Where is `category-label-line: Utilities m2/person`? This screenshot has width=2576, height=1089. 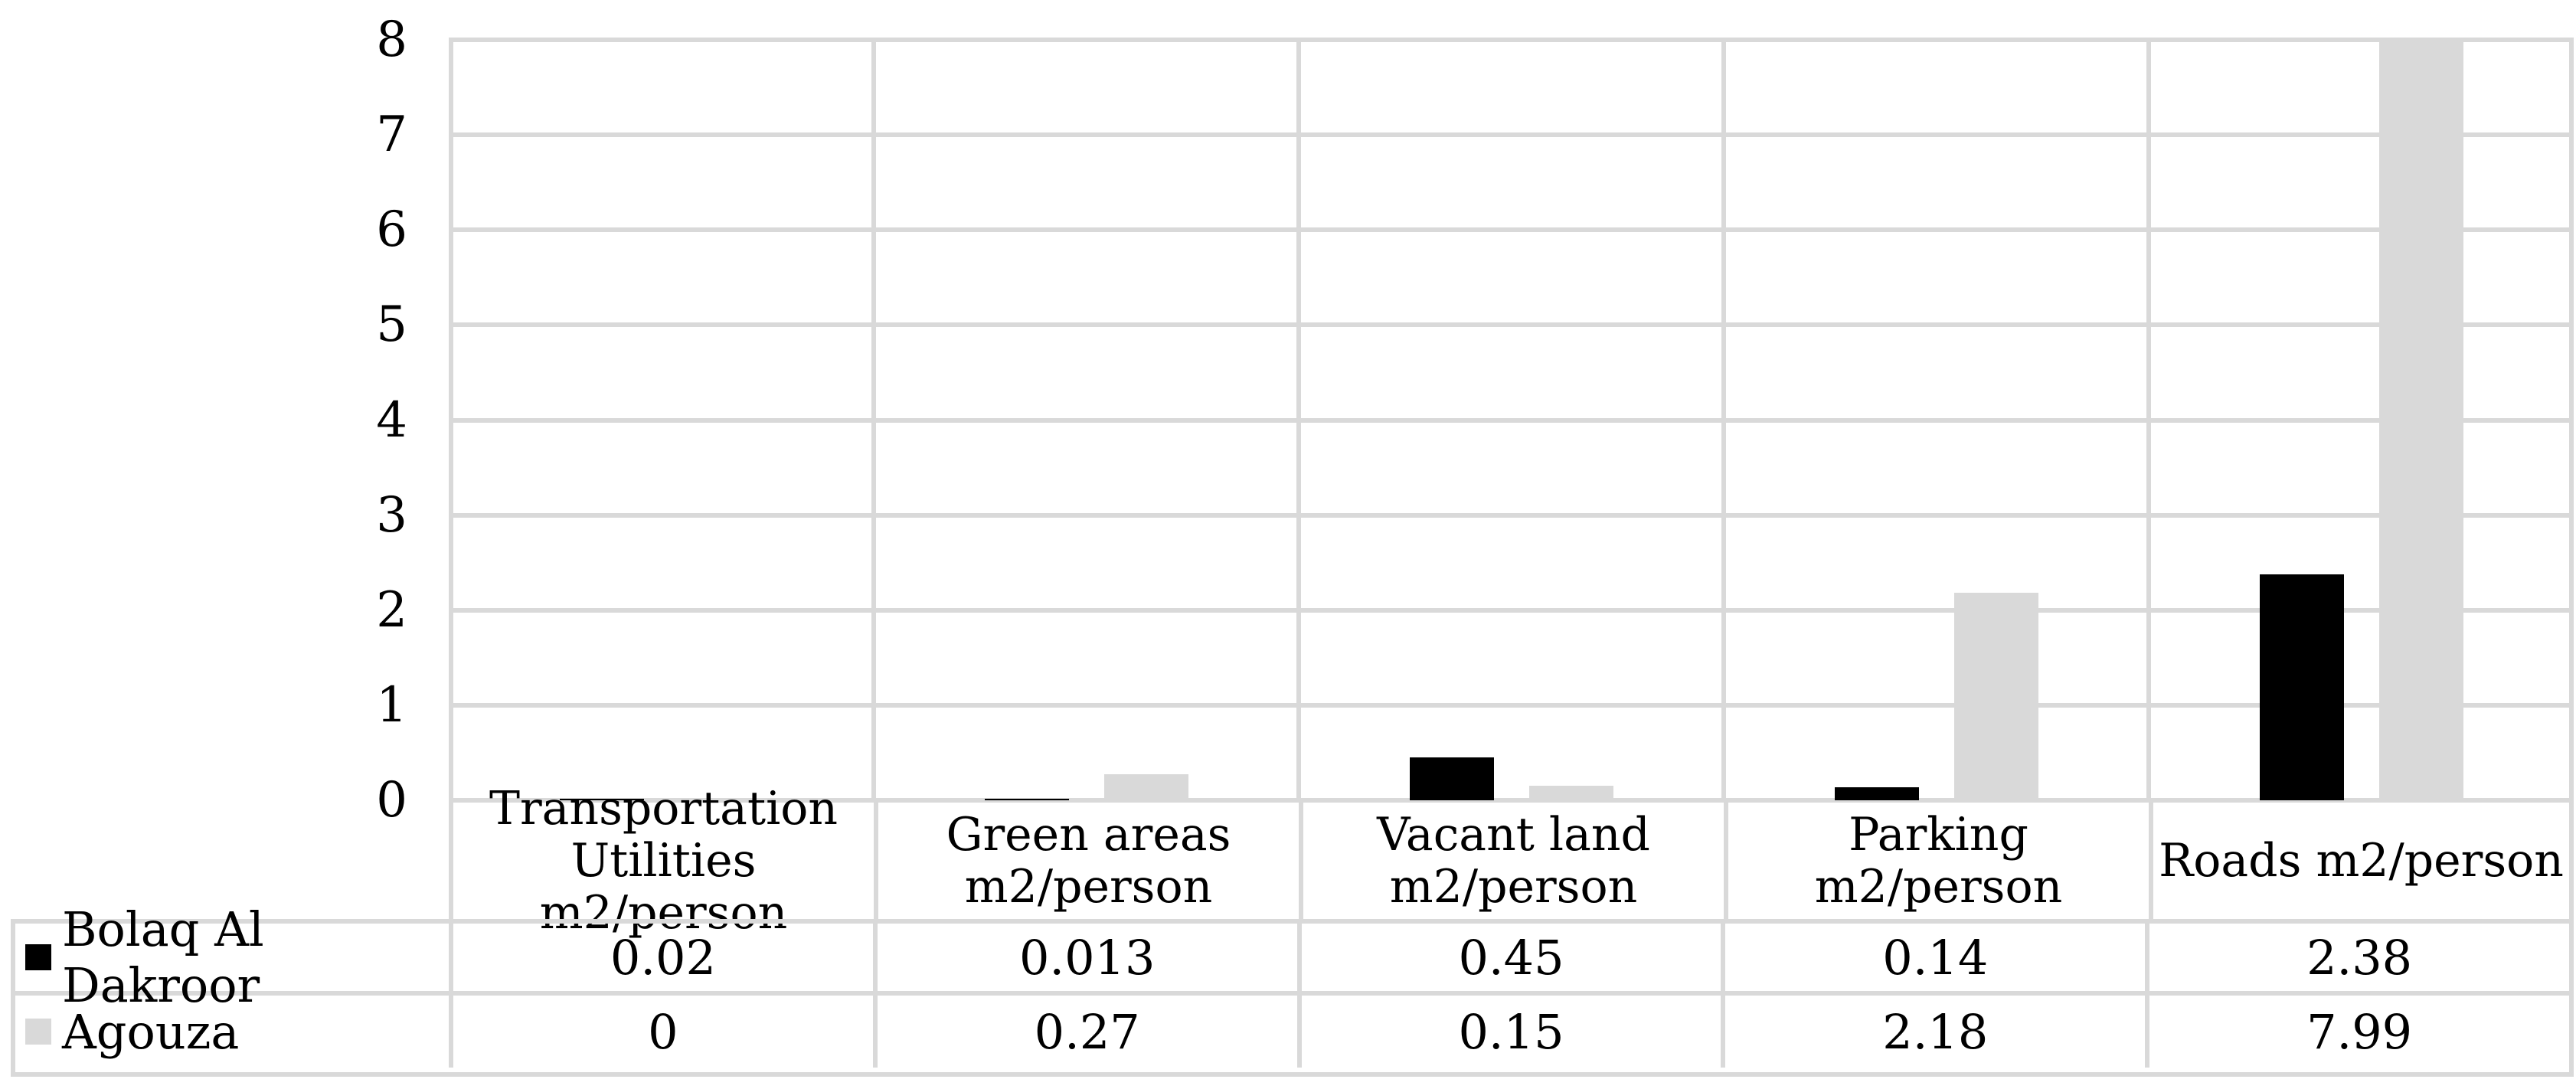 category-label-line: Utilities m2/person is located at coordinates (663, 887).